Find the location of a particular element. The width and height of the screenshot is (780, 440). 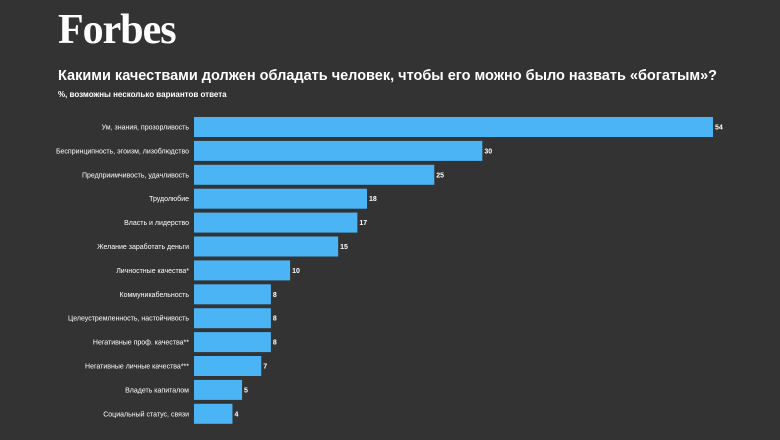

category-label-3: Предприимчивость, удачливость is located at coordinates (135, 175).